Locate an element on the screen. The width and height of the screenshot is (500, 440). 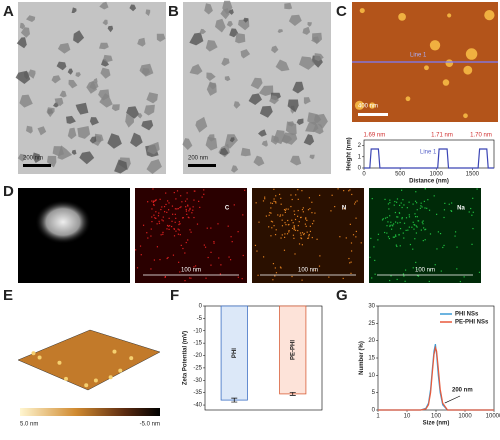
bar-label: PE-PHI is located at coordinates (293, 350).